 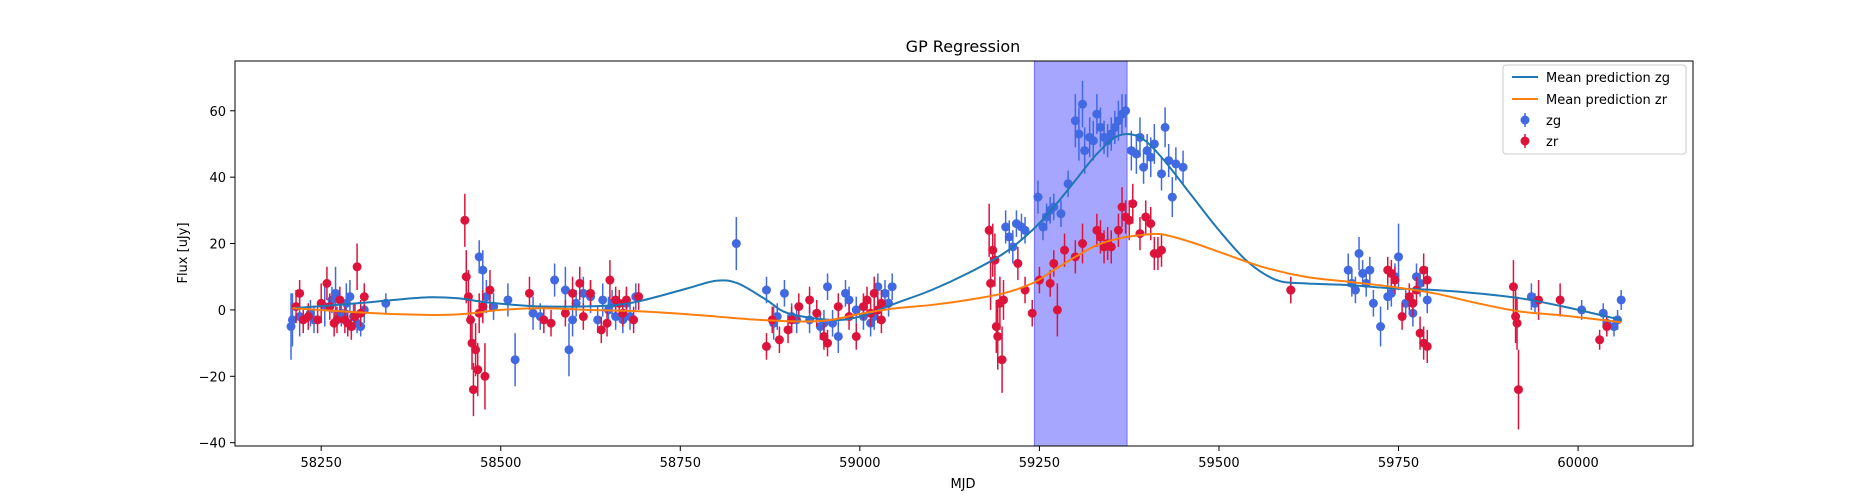 I want to click on x-tick-label-59750: 59750, so click(x=1398, y=463).